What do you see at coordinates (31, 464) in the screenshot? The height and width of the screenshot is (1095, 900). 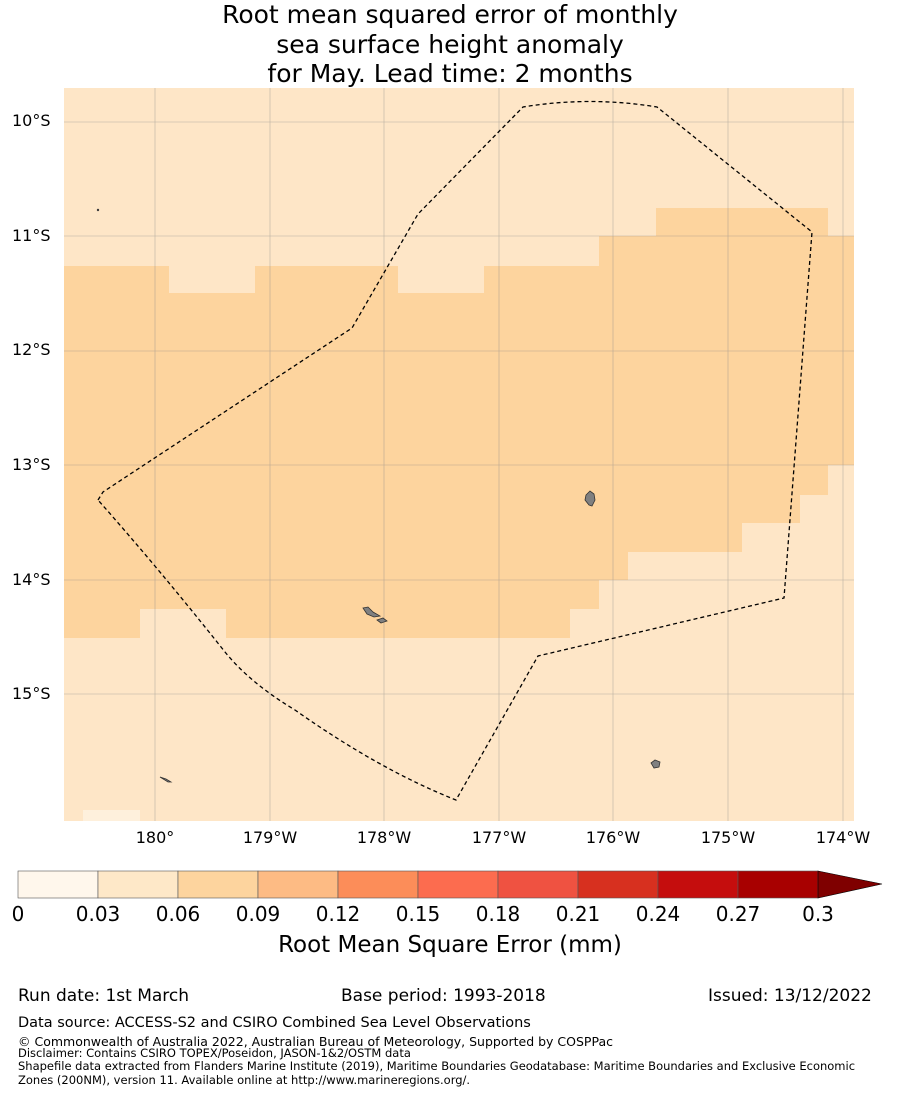 I see `lat-label-13s: 13°S` at bounding box center [31, 464].